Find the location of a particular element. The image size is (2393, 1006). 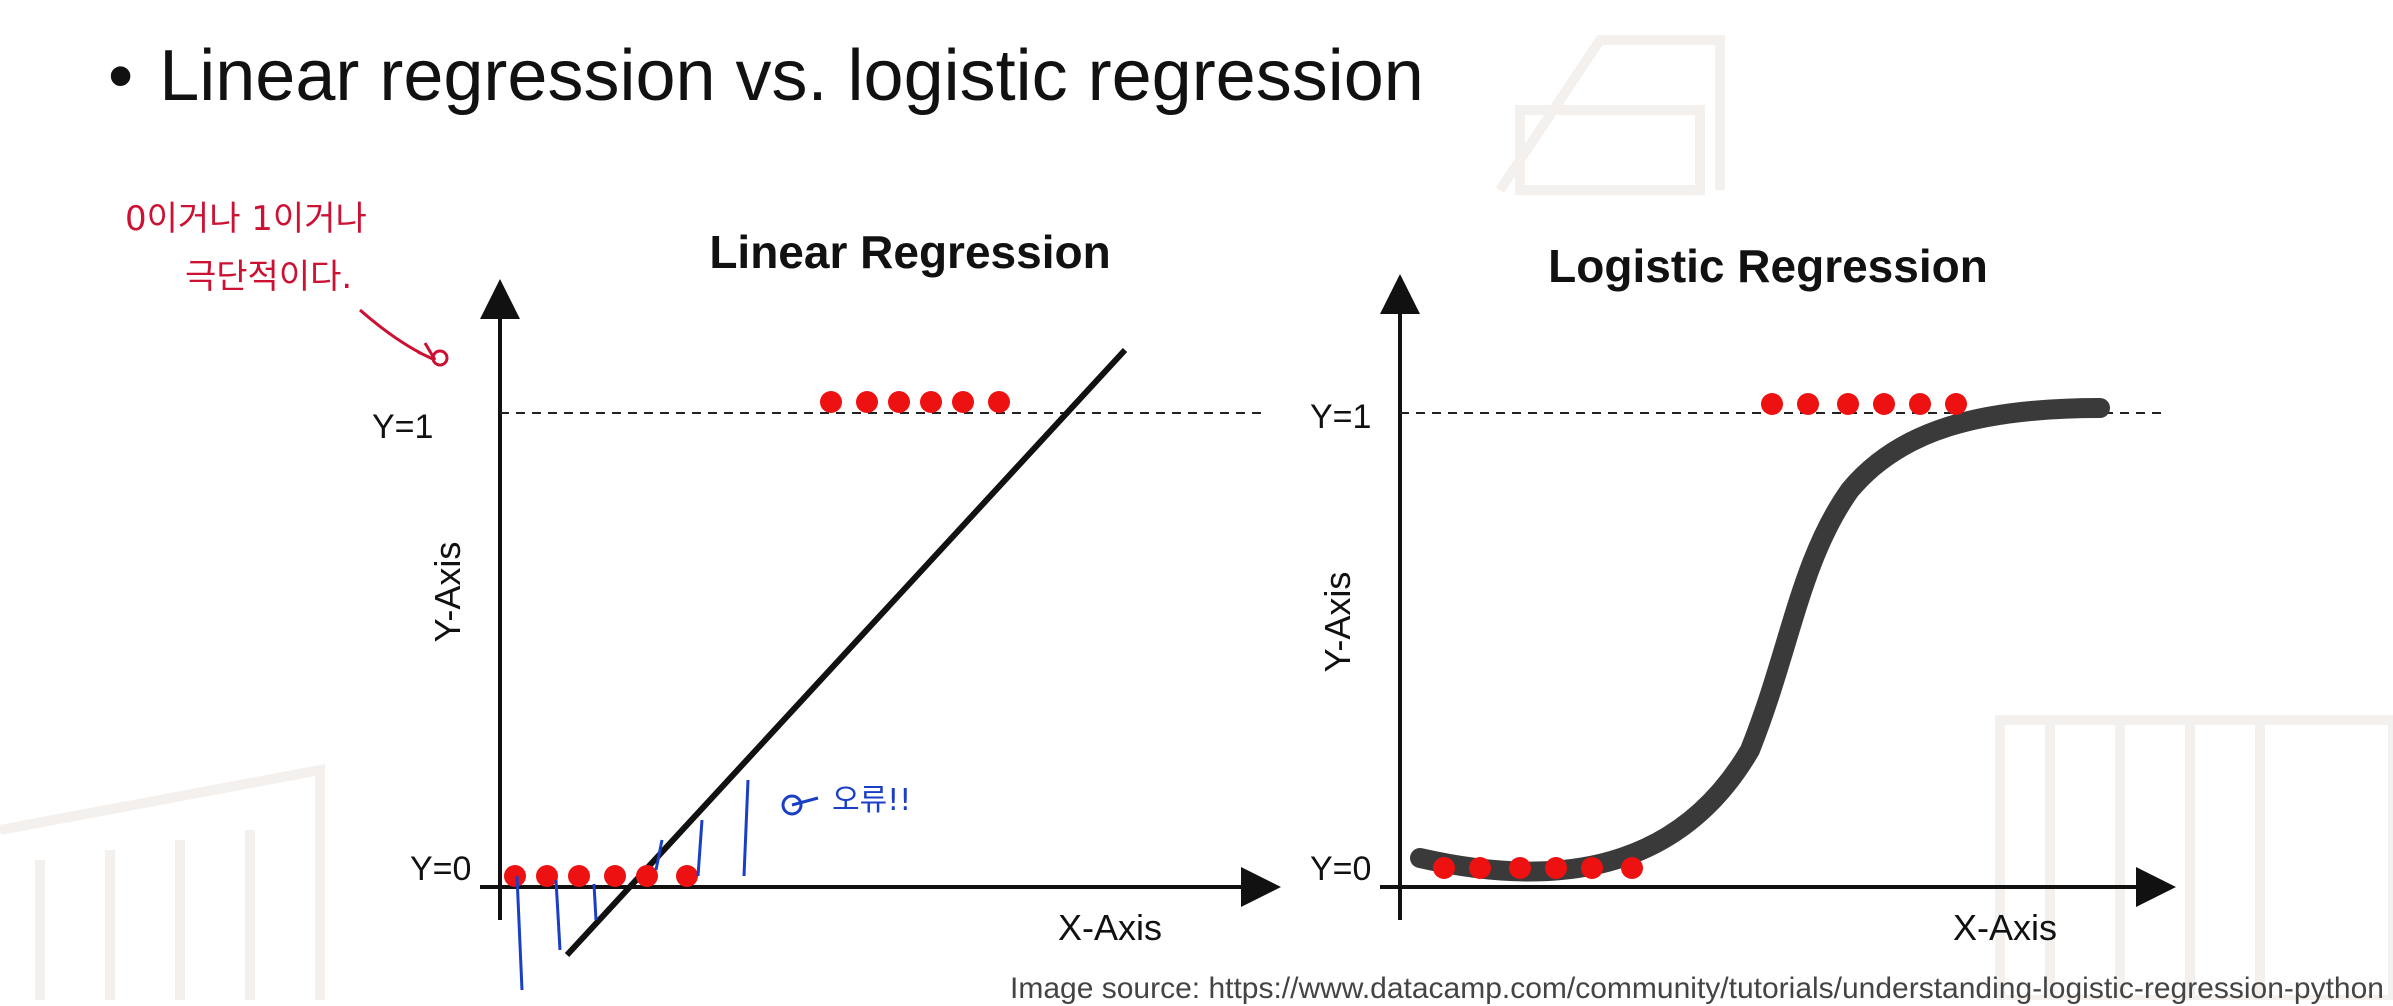

linear-y-axis-label: Y-Axis is located at coordinates (447, 592).